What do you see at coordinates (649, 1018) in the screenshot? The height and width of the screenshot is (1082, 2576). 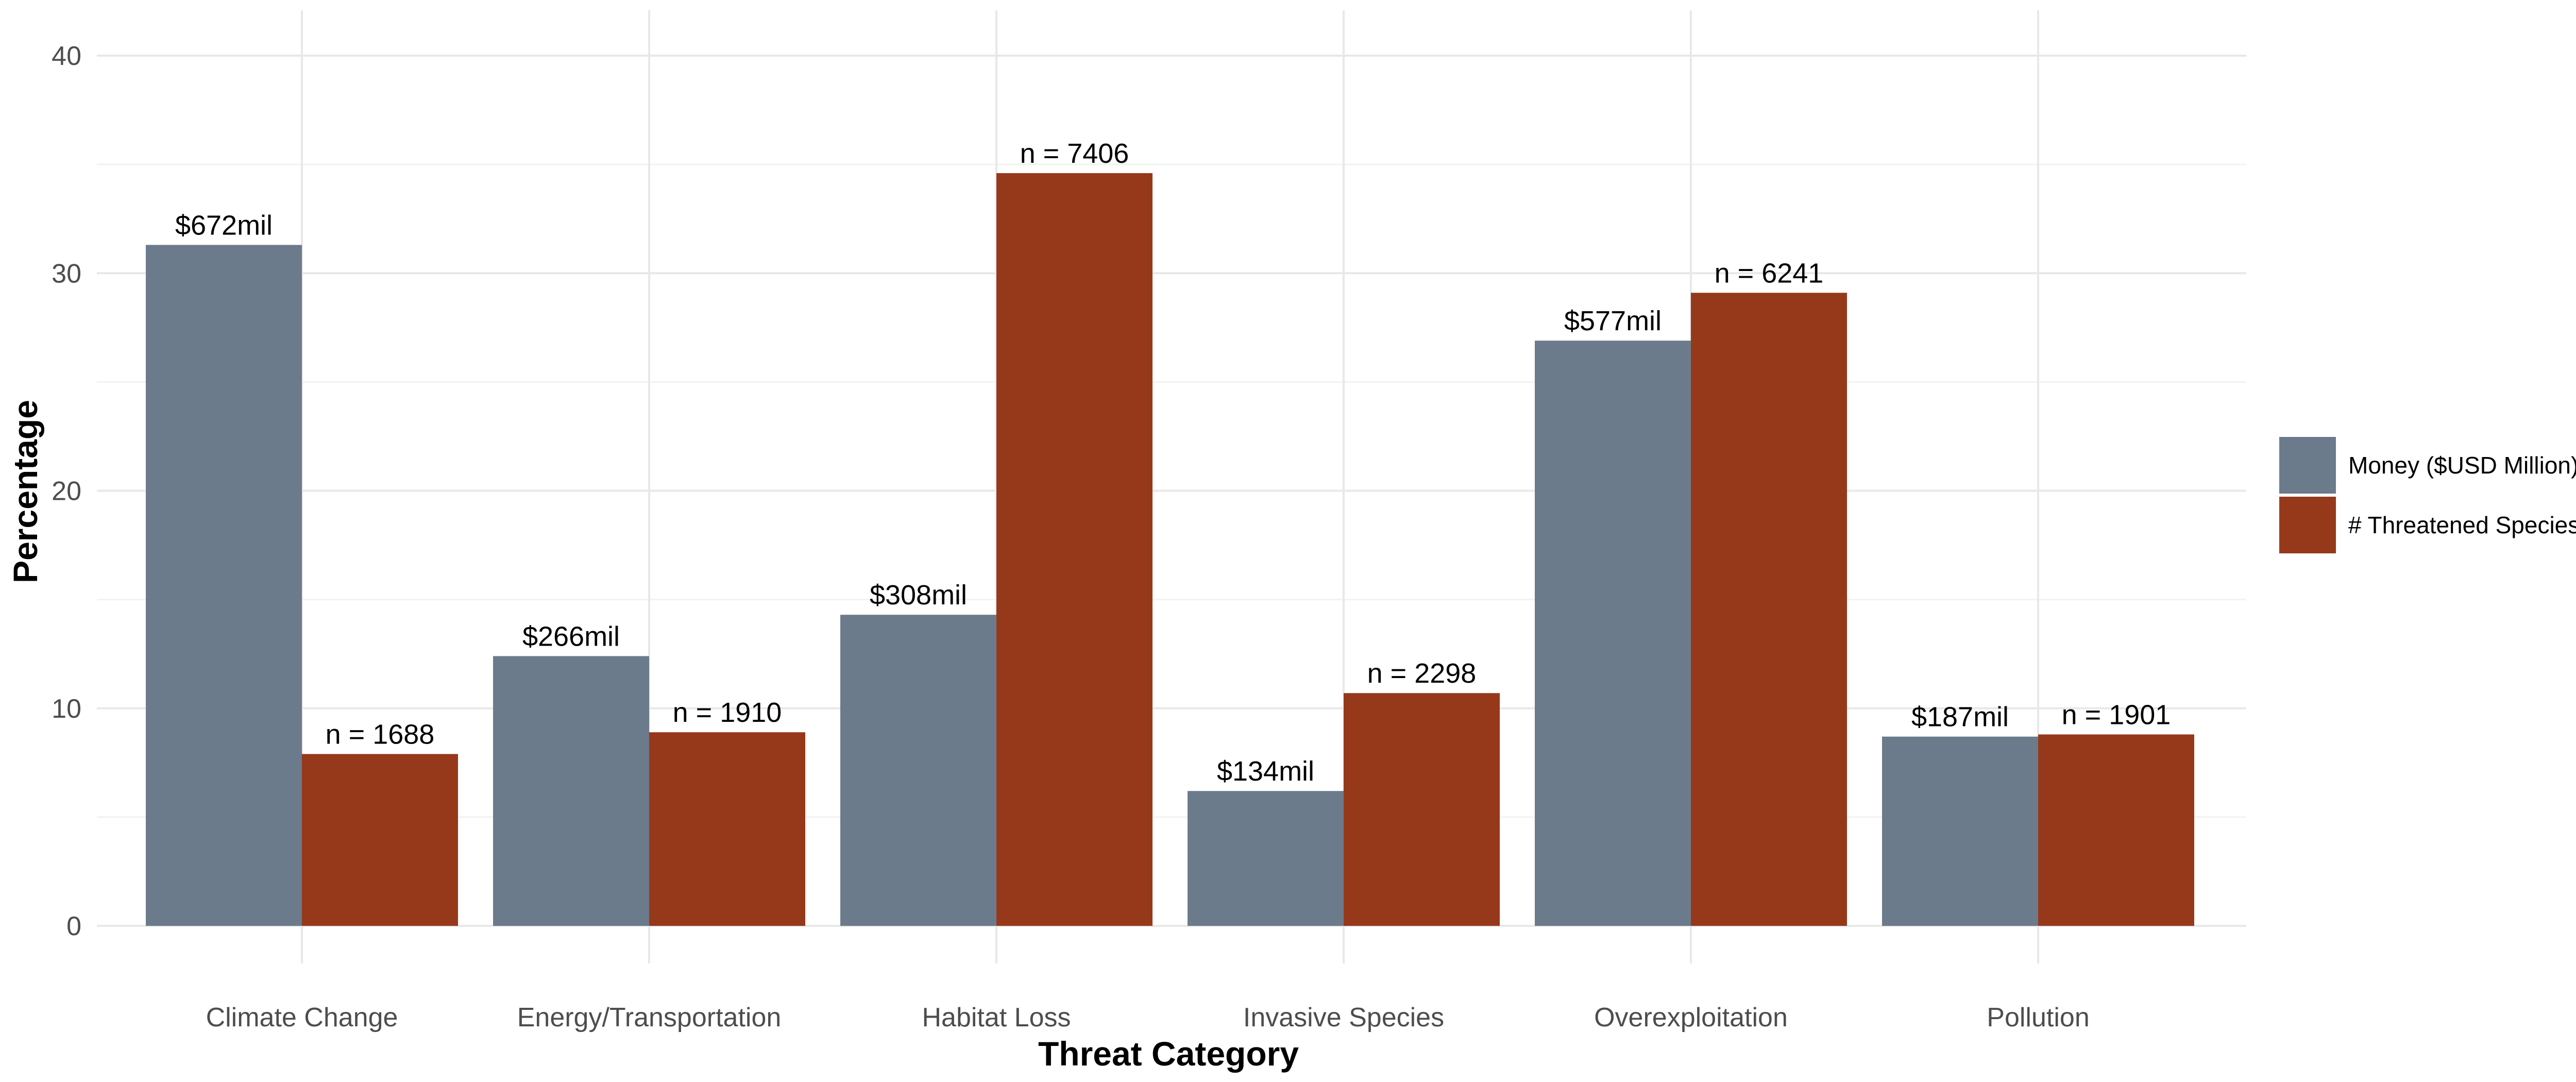 I see `x-tick-label: Energy/Transportation` at bounding box center [649, 1018].